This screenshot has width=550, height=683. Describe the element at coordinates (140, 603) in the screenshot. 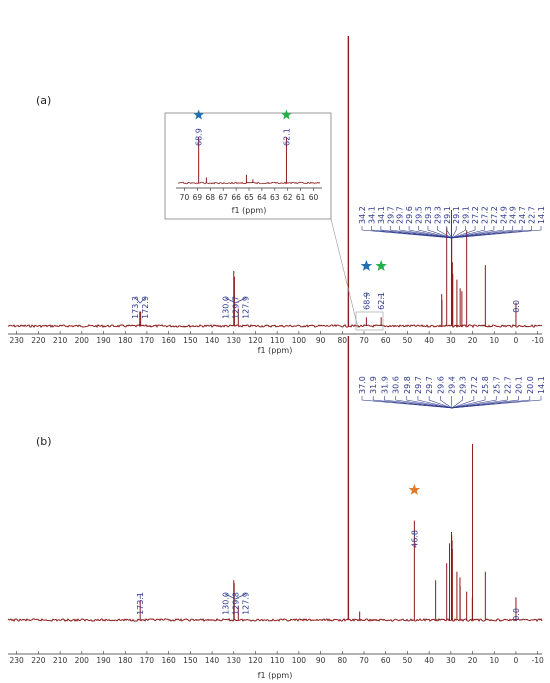

I see `peak-label: 173.1` at that location.